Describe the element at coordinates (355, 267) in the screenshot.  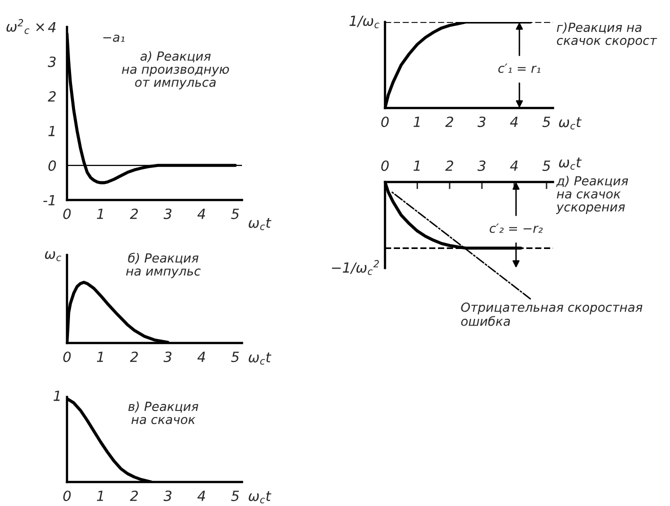
I see `y-axis-title: −1/ω$_{c}$$^{2}$` at that location.